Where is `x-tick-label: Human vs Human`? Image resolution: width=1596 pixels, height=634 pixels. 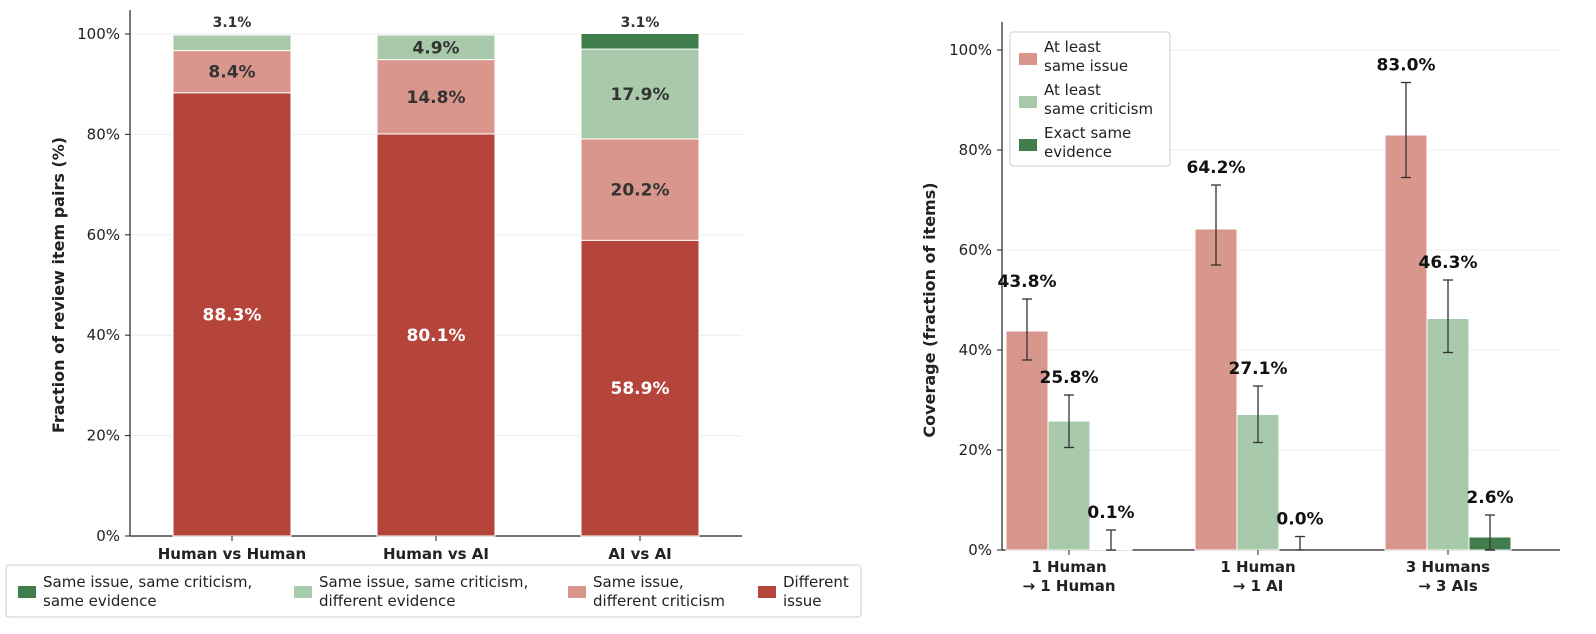
x-tick-label: Human vs Human is located at coordinates (232, 554).